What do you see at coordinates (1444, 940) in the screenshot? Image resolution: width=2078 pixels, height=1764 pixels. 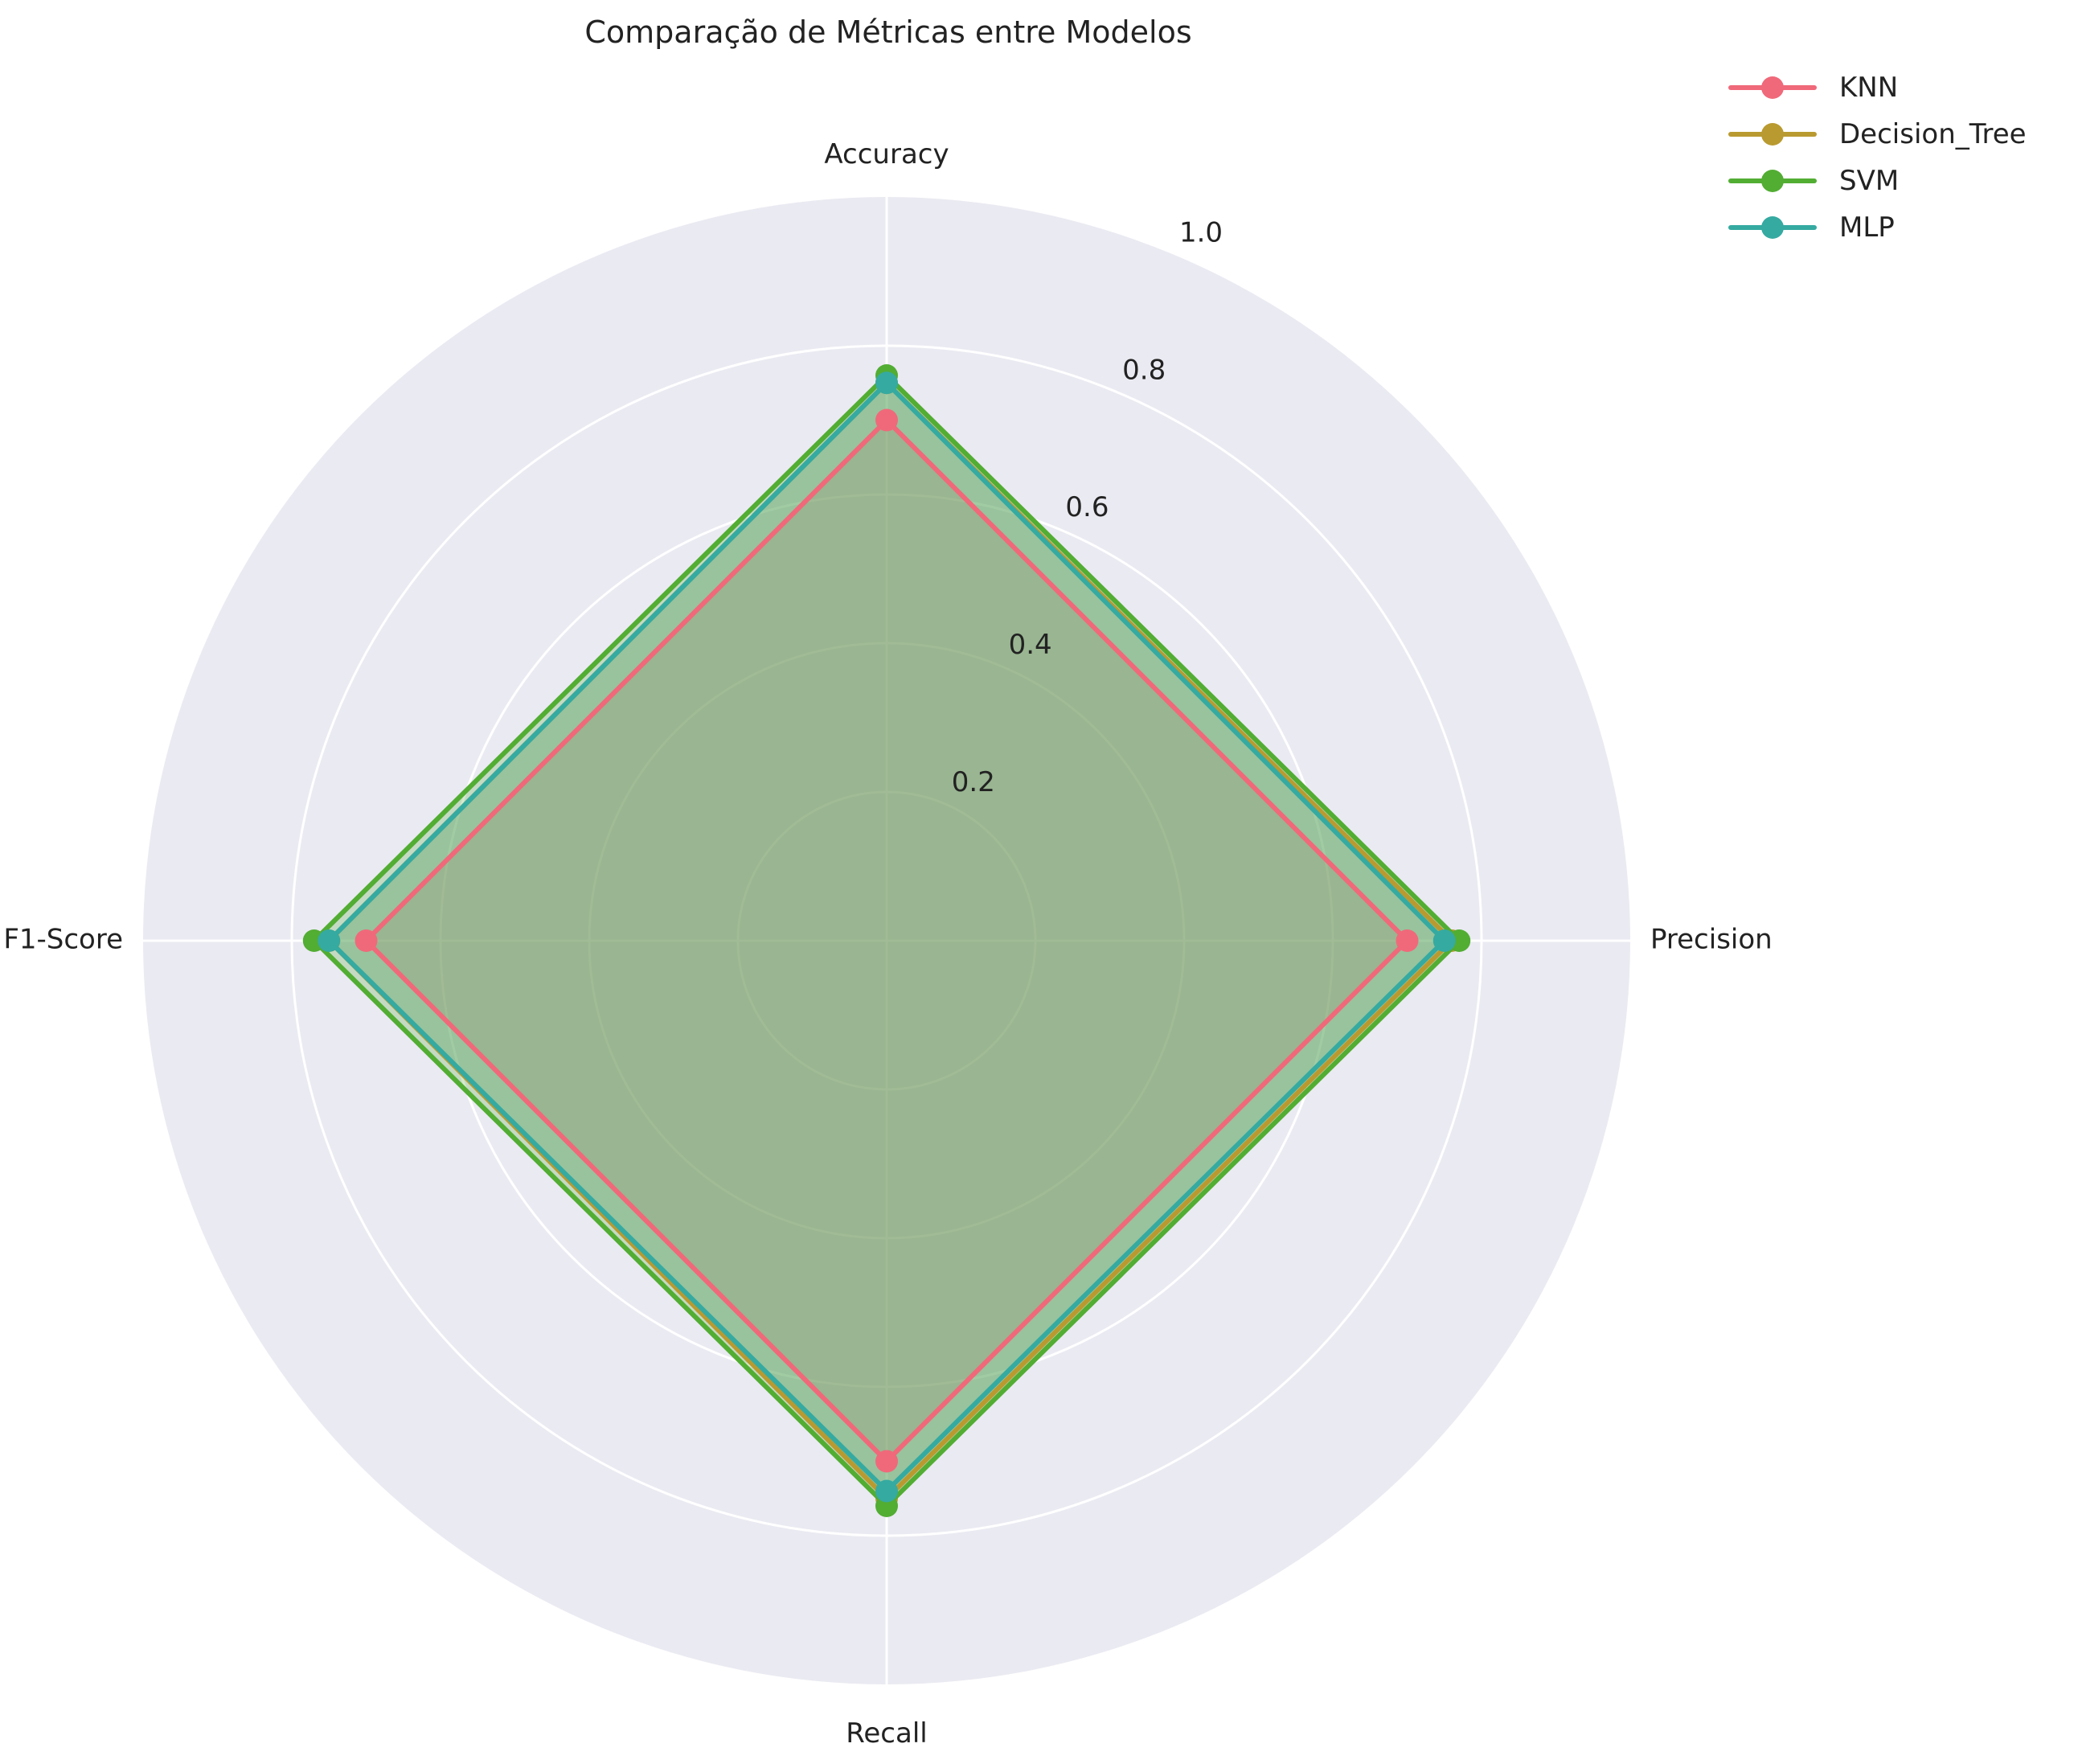 I see `point-mlp-precision` at bounding box center [1444, 940].